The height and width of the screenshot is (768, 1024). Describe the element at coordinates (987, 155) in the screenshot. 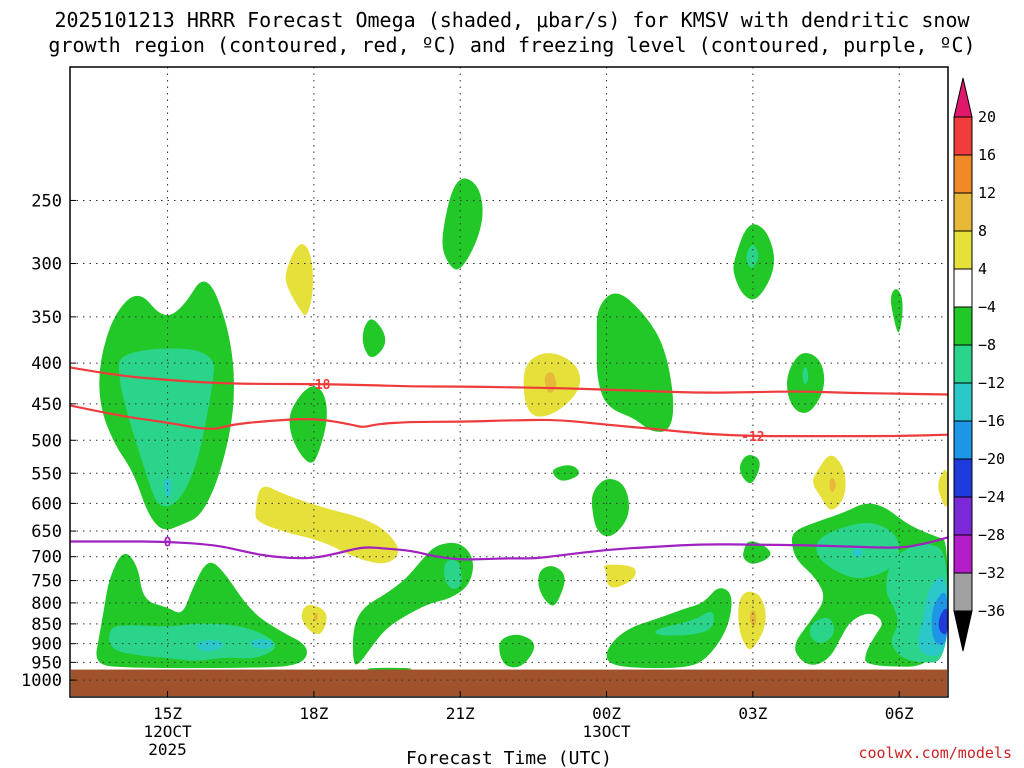

I see `colorbar-label-1: 16` at that location.